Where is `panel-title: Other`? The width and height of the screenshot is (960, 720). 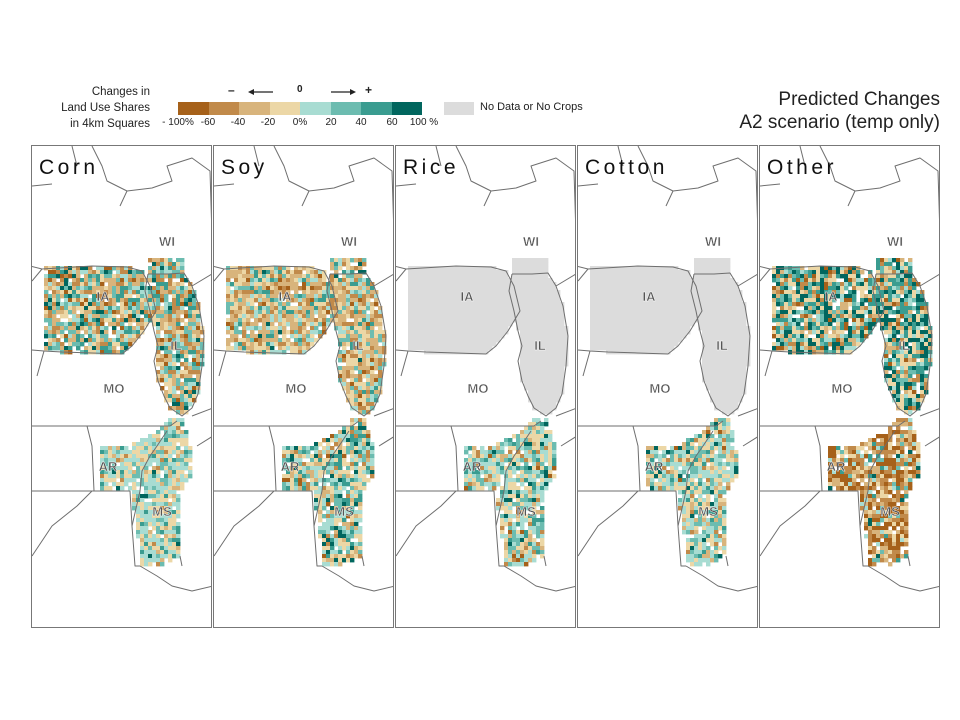 panel-title: Other is located at coordinates (802, 167).